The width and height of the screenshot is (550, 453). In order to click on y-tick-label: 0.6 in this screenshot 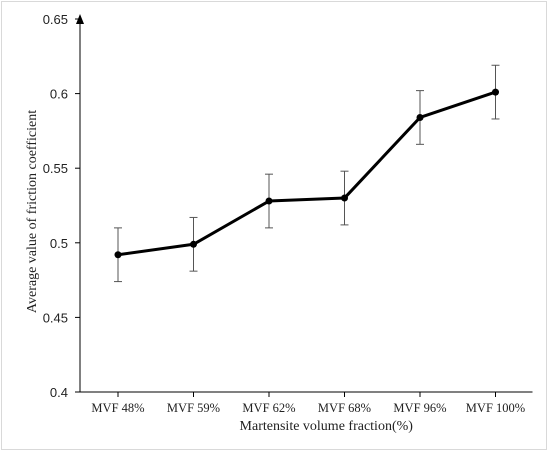, I will do `click(59, 94)`.